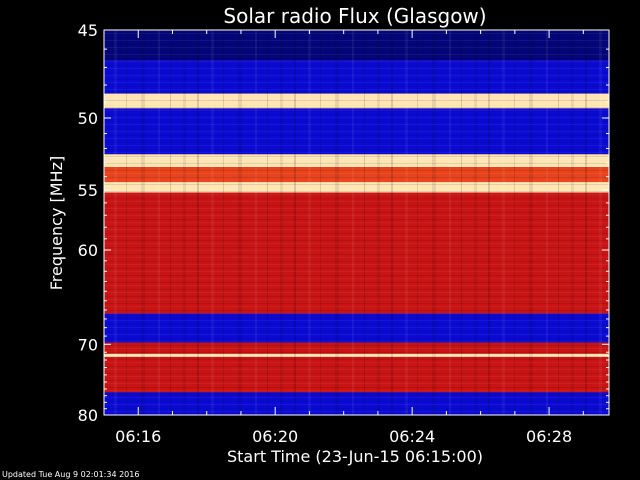  Describe the element at coordinates (138, 436) in the screenshot. I see `x-tick-label: 06:16` at that location.